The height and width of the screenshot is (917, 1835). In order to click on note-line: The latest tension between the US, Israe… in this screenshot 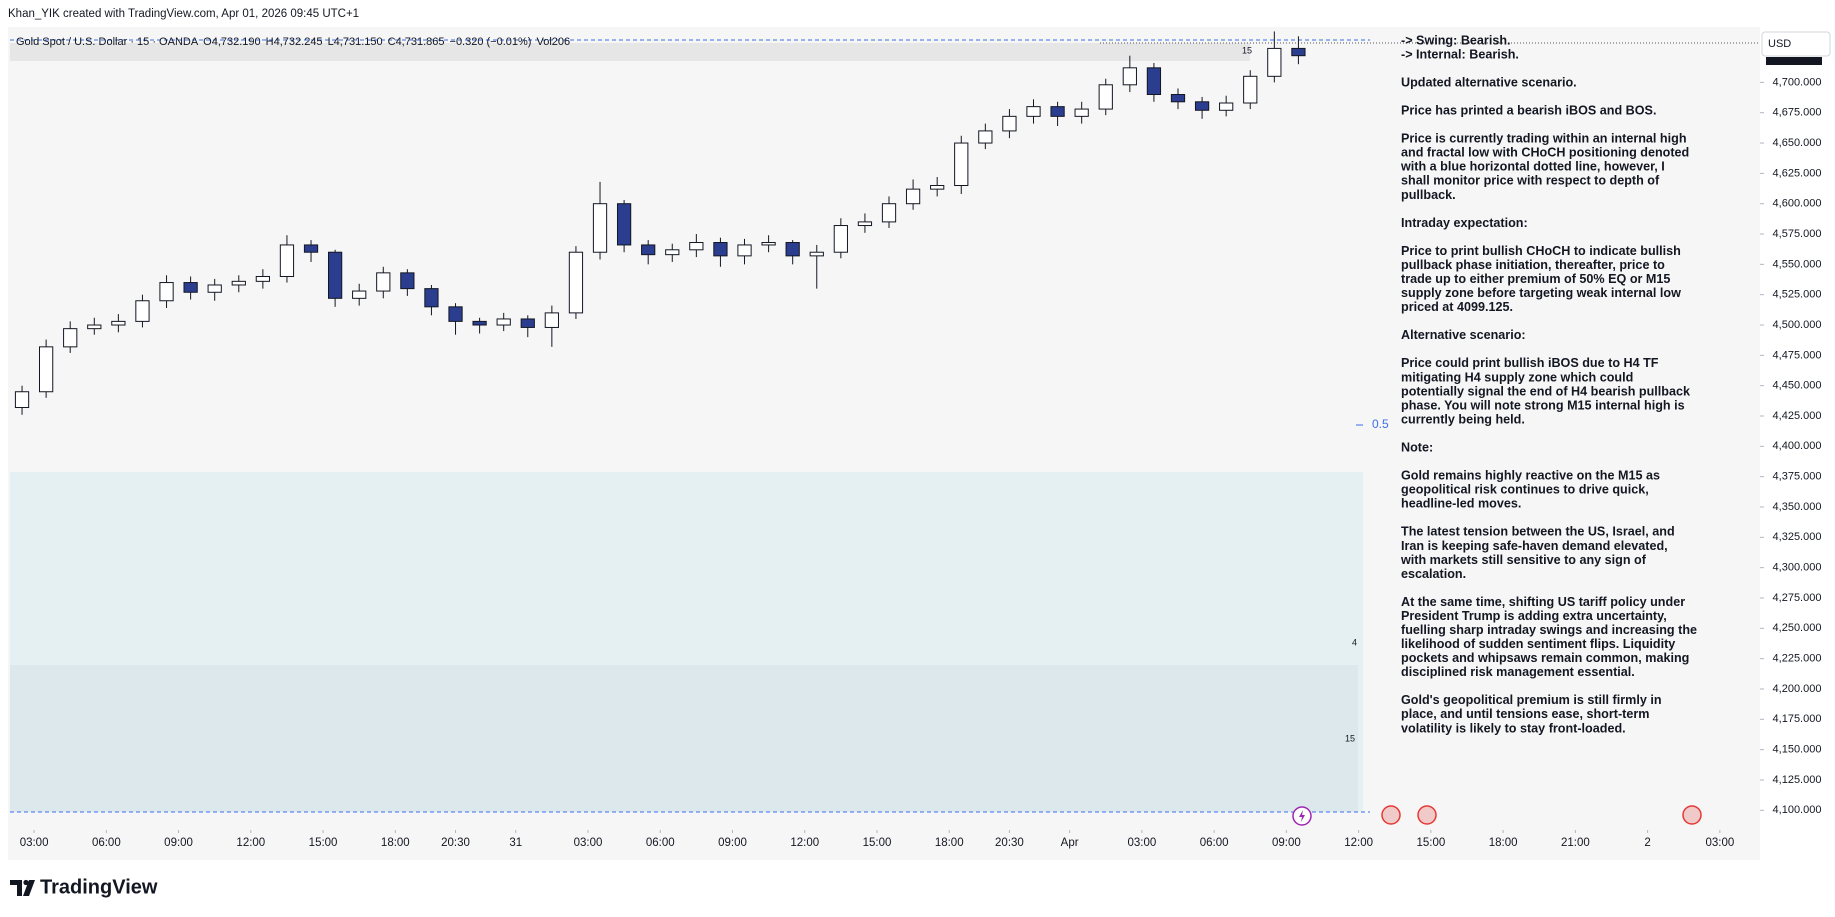, I will do `click(1538, 532)`.